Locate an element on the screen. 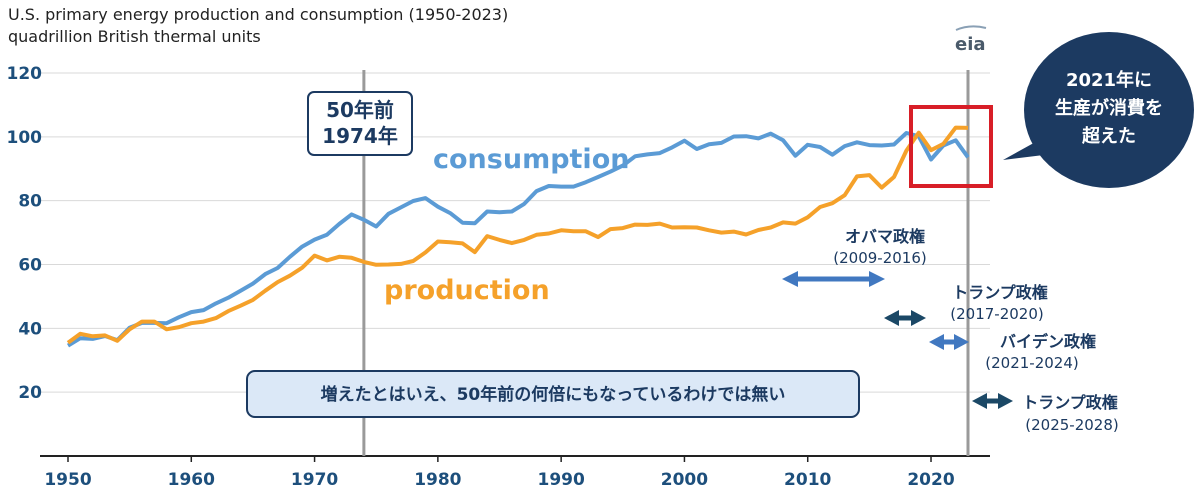 The width and height of the screenshot is (1200, 496). fifty-years-ago-box: 50年前 1974年 is located at coordinates (360, 123).